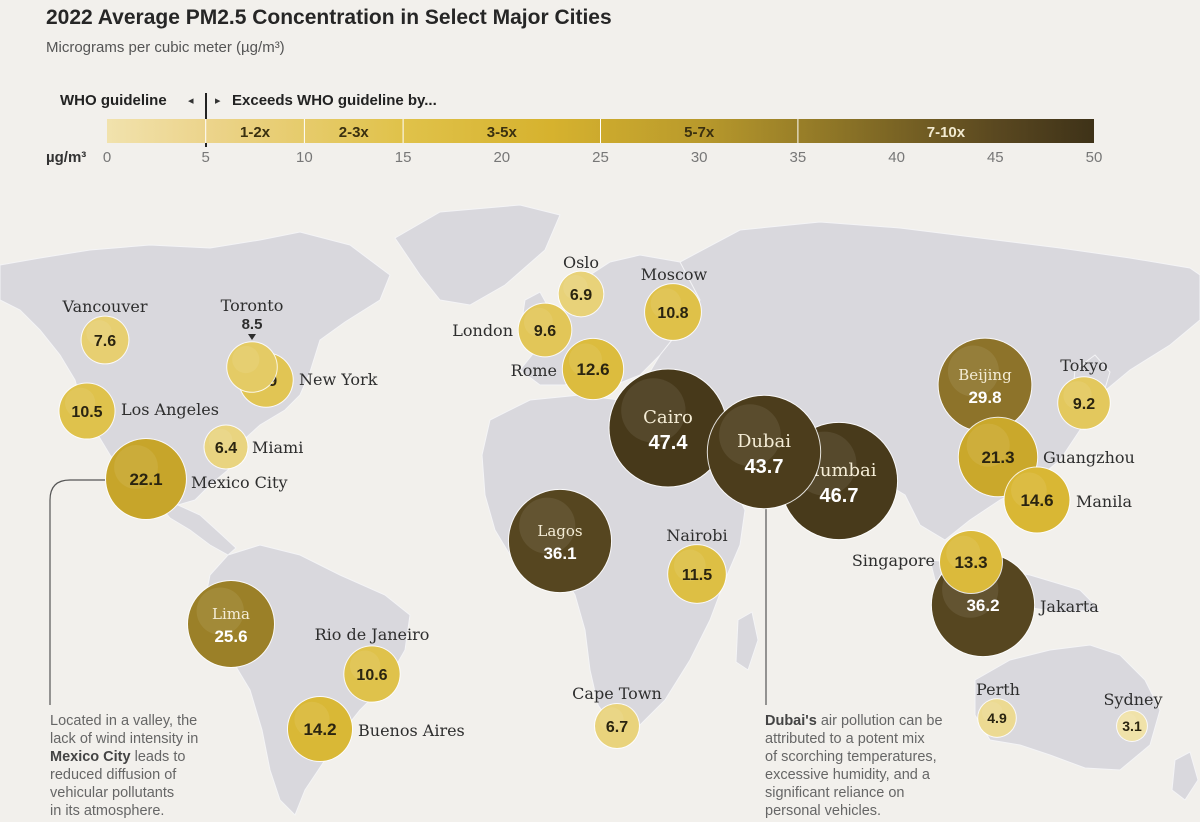  I want to click on city-bubble-guangzhou: 21.3 Guangzhou, so click(1046, 457).